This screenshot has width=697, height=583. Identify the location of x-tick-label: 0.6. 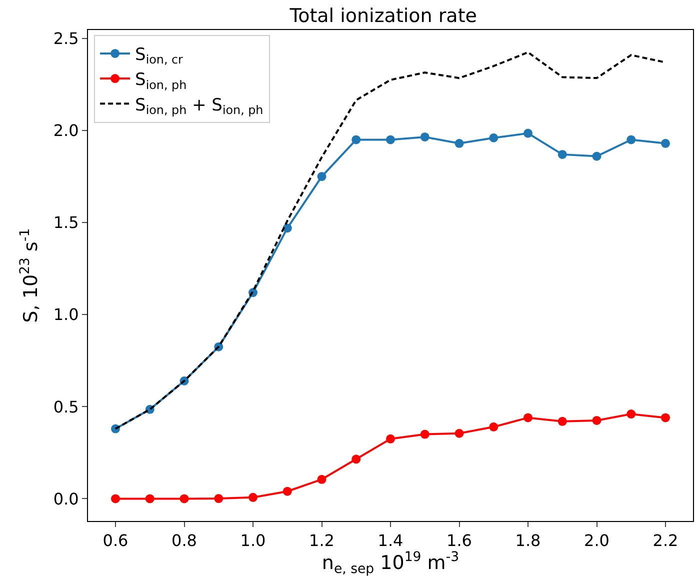
(115, 540).